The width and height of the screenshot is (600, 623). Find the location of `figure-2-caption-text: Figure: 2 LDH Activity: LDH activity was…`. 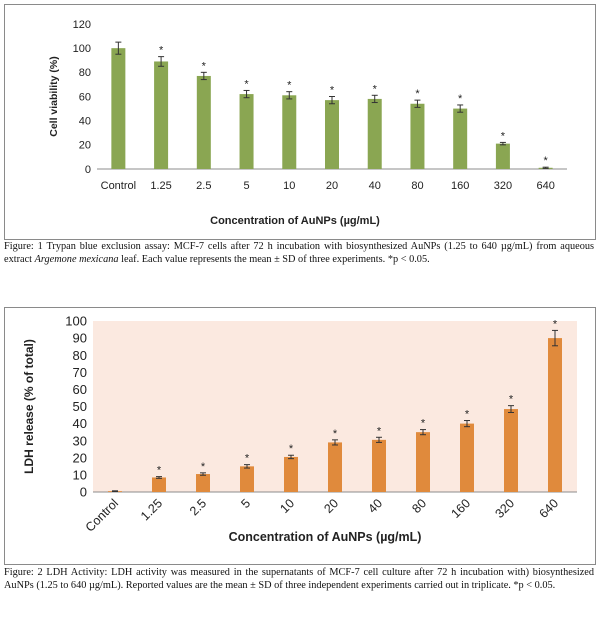

figure-2-caption-text: Figure: 2 LDH Activity: LDH activity was… is located at coordinates (299, 579).